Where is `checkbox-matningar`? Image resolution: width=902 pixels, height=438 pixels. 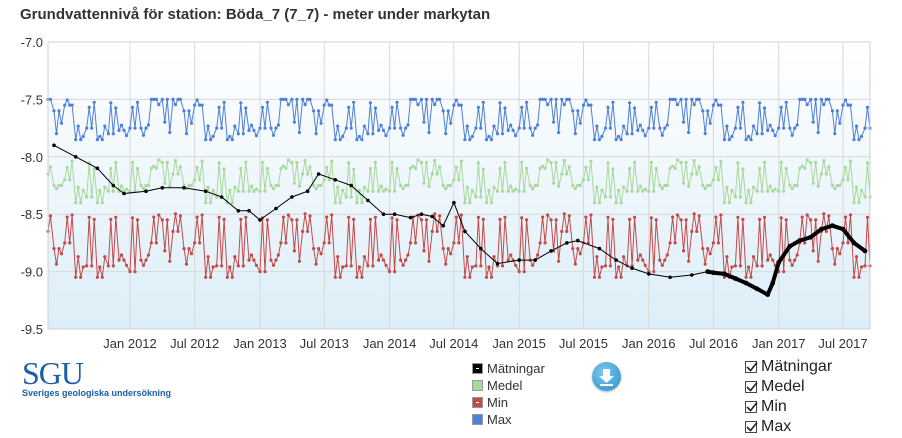
checkbox-matningar is located at coordinates (751, 367).